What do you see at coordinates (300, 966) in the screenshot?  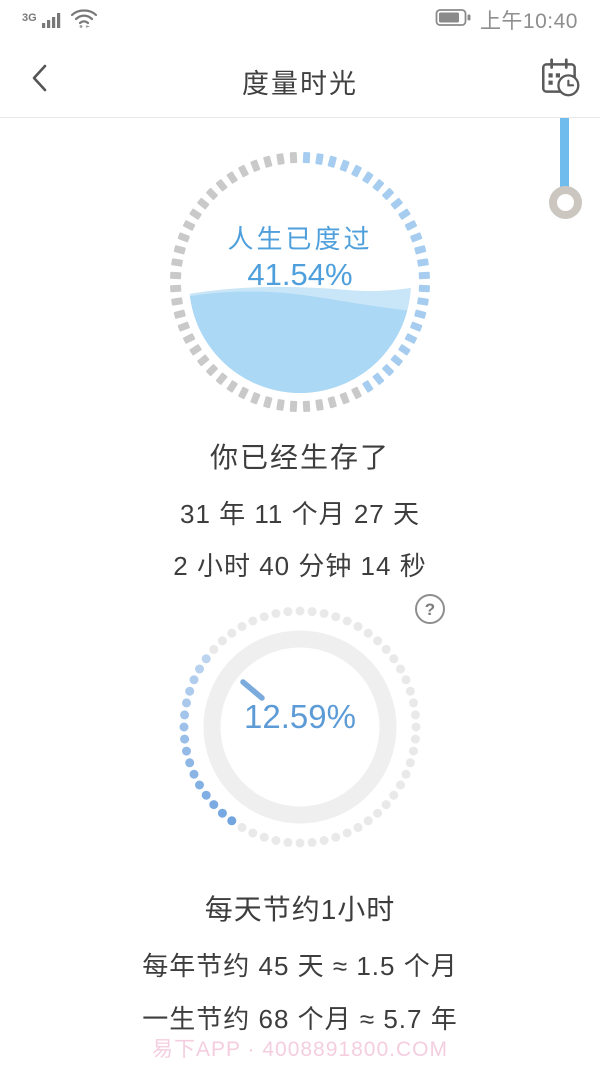 I see `savings-per-year: 每年节约 45 天 ≈ 1.5 个月` at bounding box center [300, 966].